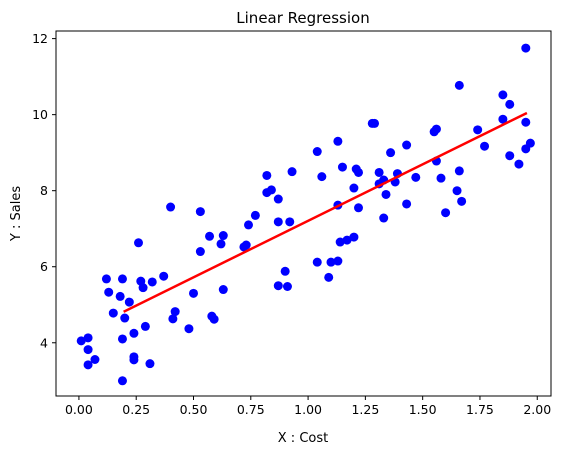  What do you see at coordinates (537, 409) in the screenshot?
I see `x-tick-label: 2.00` at bounding box center [537, 409].